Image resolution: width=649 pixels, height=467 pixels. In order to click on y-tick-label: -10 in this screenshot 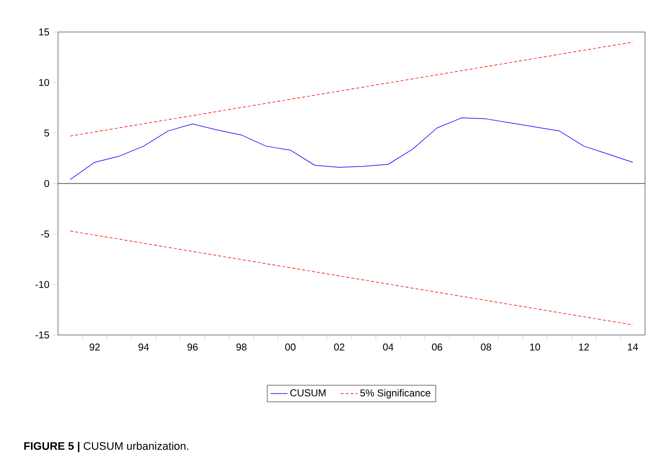, I will do `click(43, 284)`.